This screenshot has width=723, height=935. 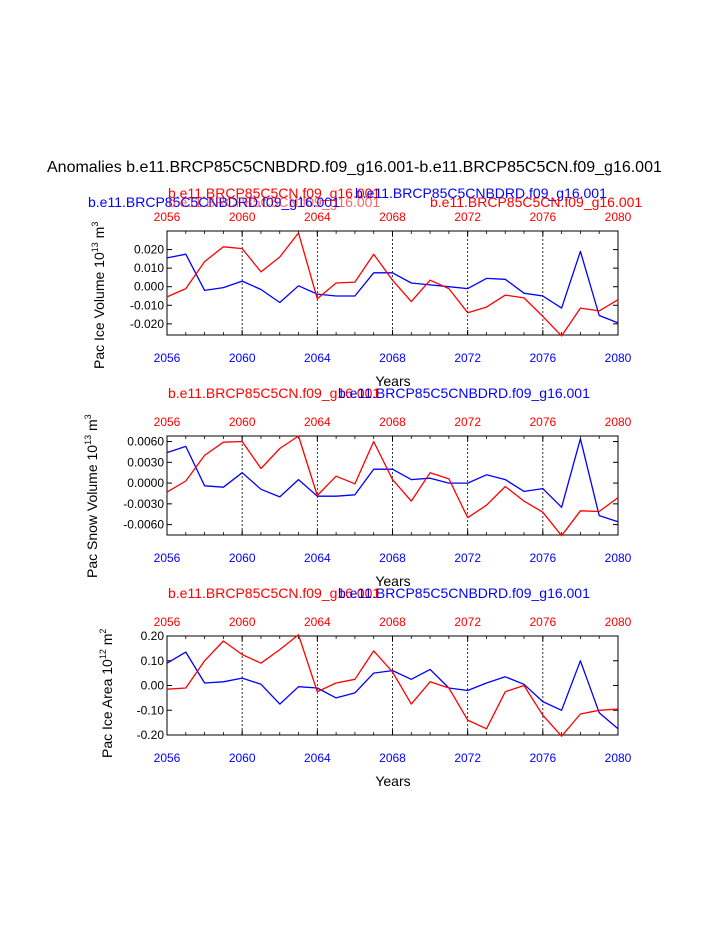 I want to click on panel3-x-tick-label-top: 2064, so click(x=317, y=622).